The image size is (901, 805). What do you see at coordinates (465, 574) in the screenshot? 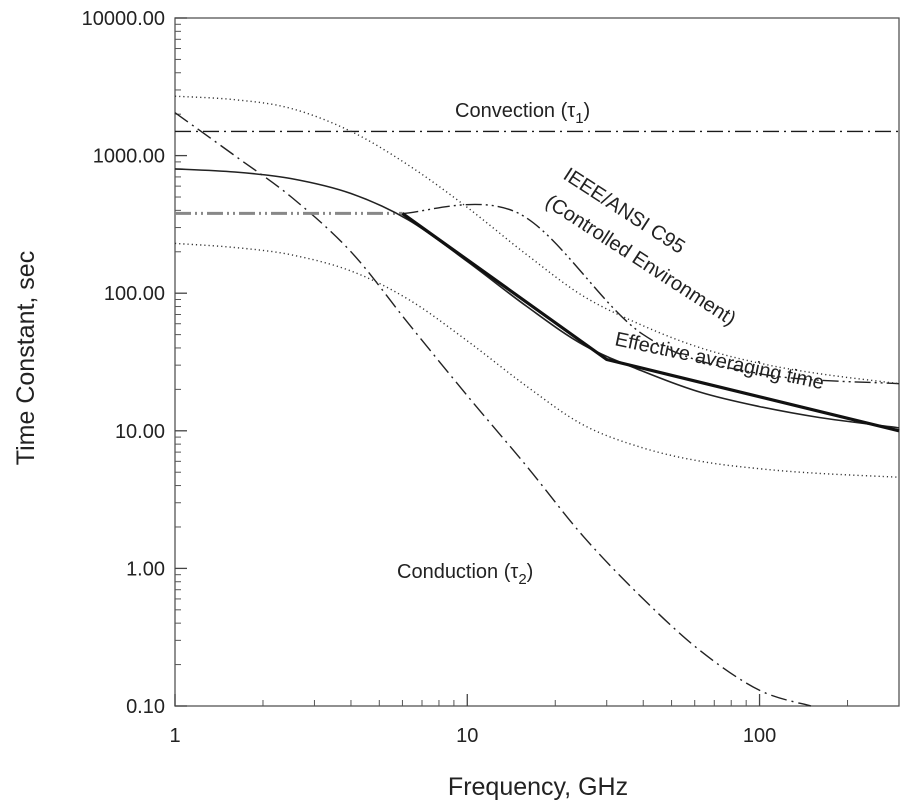
I see `conduction-label: Conduction (τ2)` at bounding box center [465, 574].